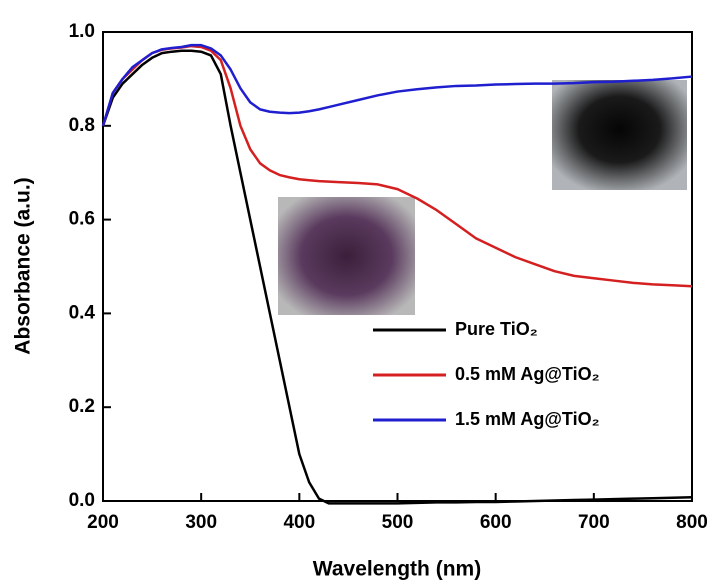 Image resolution: width=715 pixels, height=583 pixels. I want to click on x-tick-label: 200, so click(103, 522).